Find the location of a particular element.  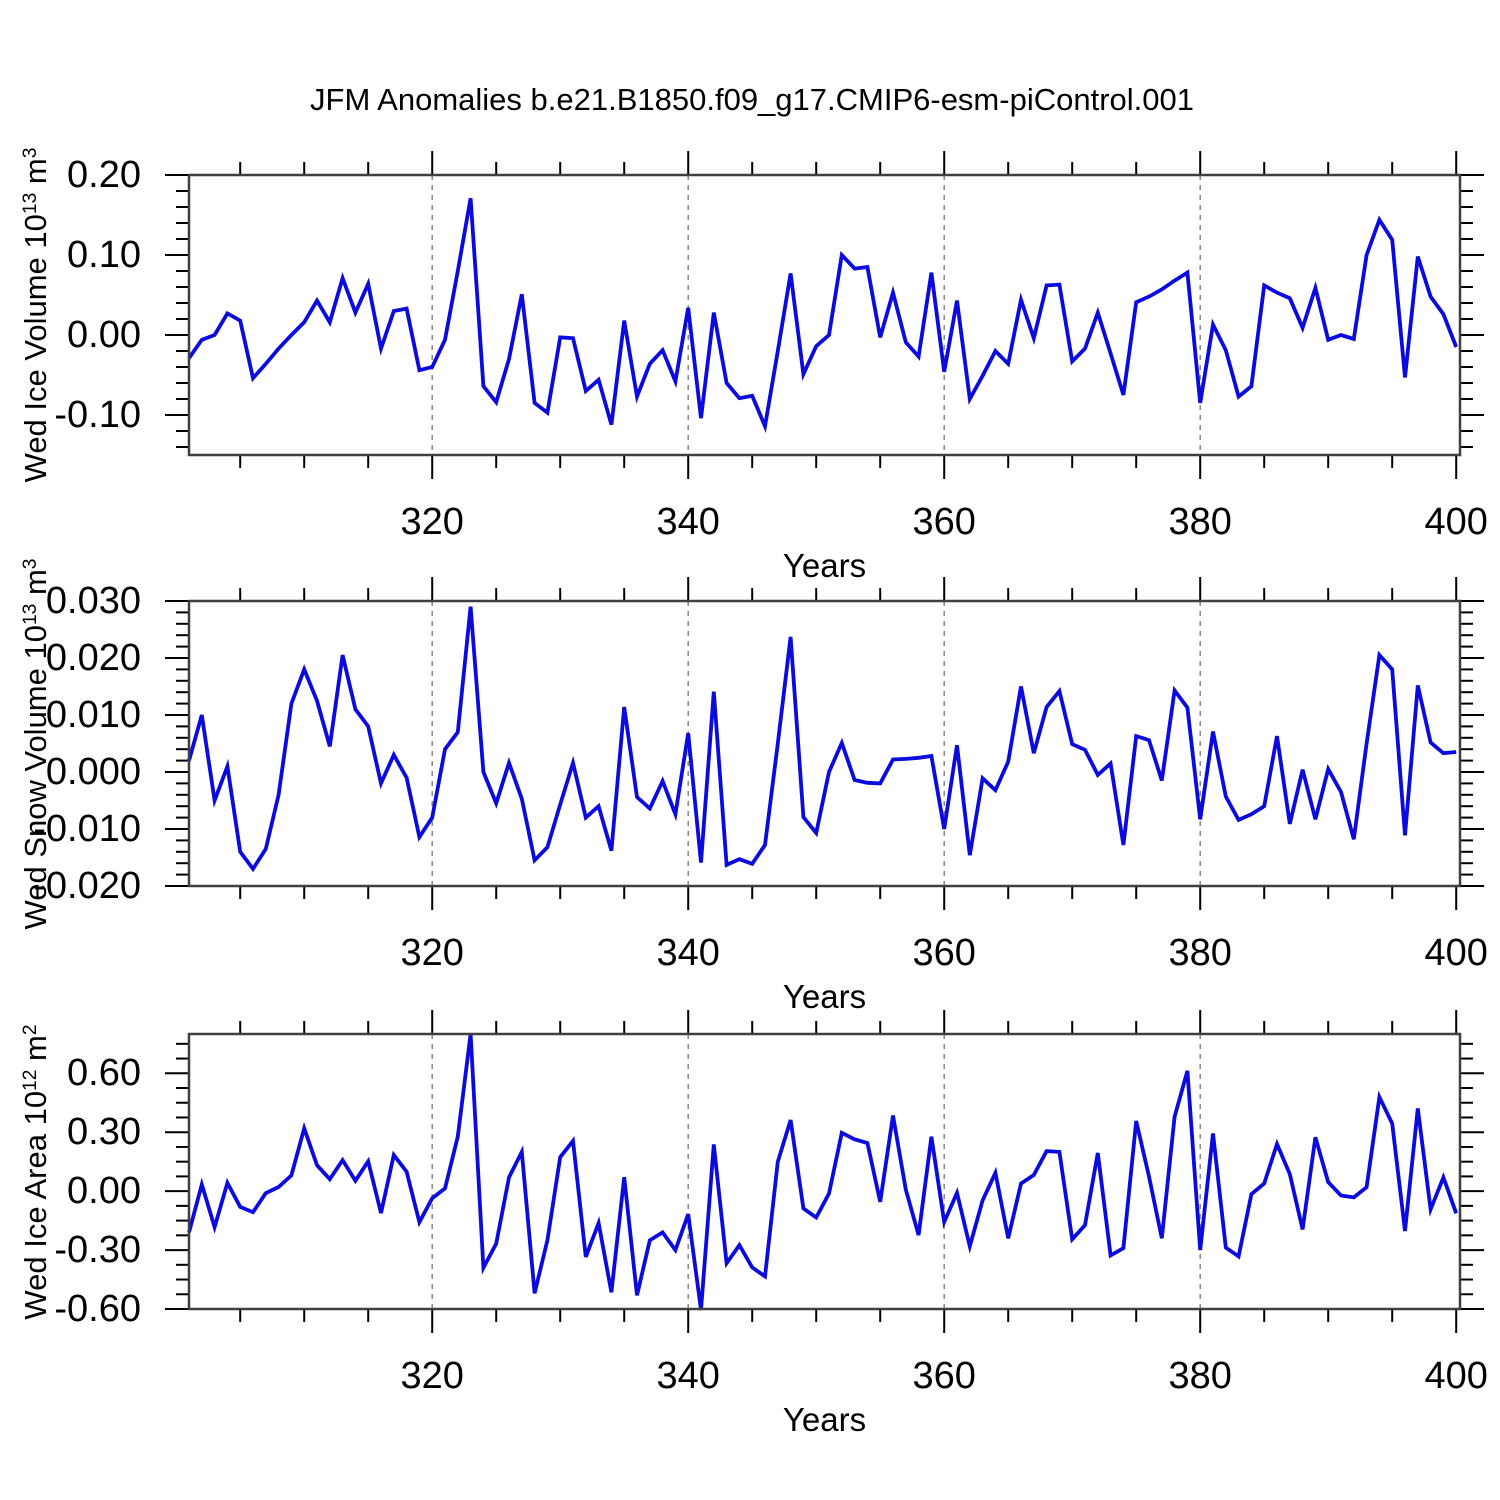

y-tick-label: 0.000 is located at coordinates (93, 772).